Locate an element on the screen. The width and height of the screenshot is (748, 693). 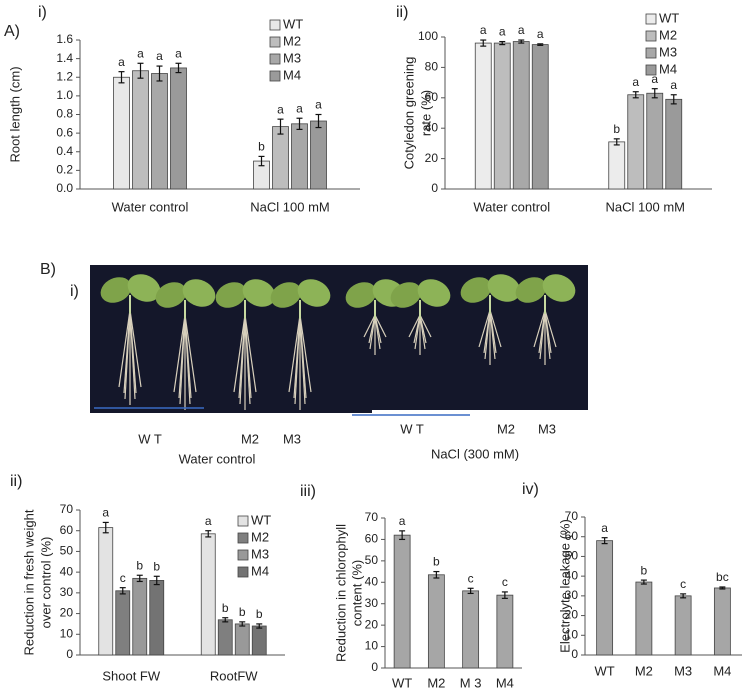
y-tick-label: 60 is located at coordinates (572, 536).